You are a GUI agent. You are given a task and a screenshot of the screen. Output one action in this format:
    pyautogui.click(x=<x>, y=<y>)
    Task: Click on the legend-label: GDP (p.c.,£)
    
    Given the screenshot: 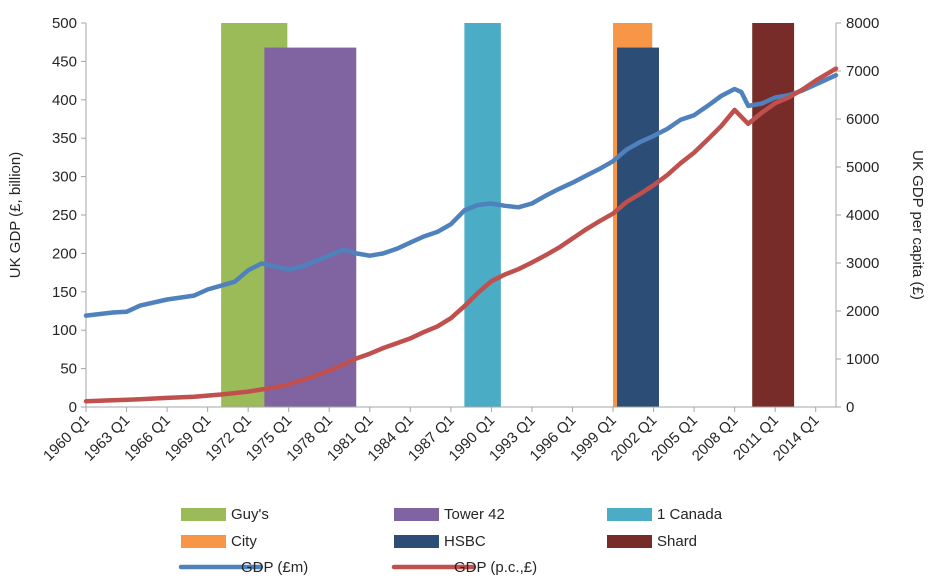 What is the action you would take?
    pyautogui.click(x=495, y=567)
    